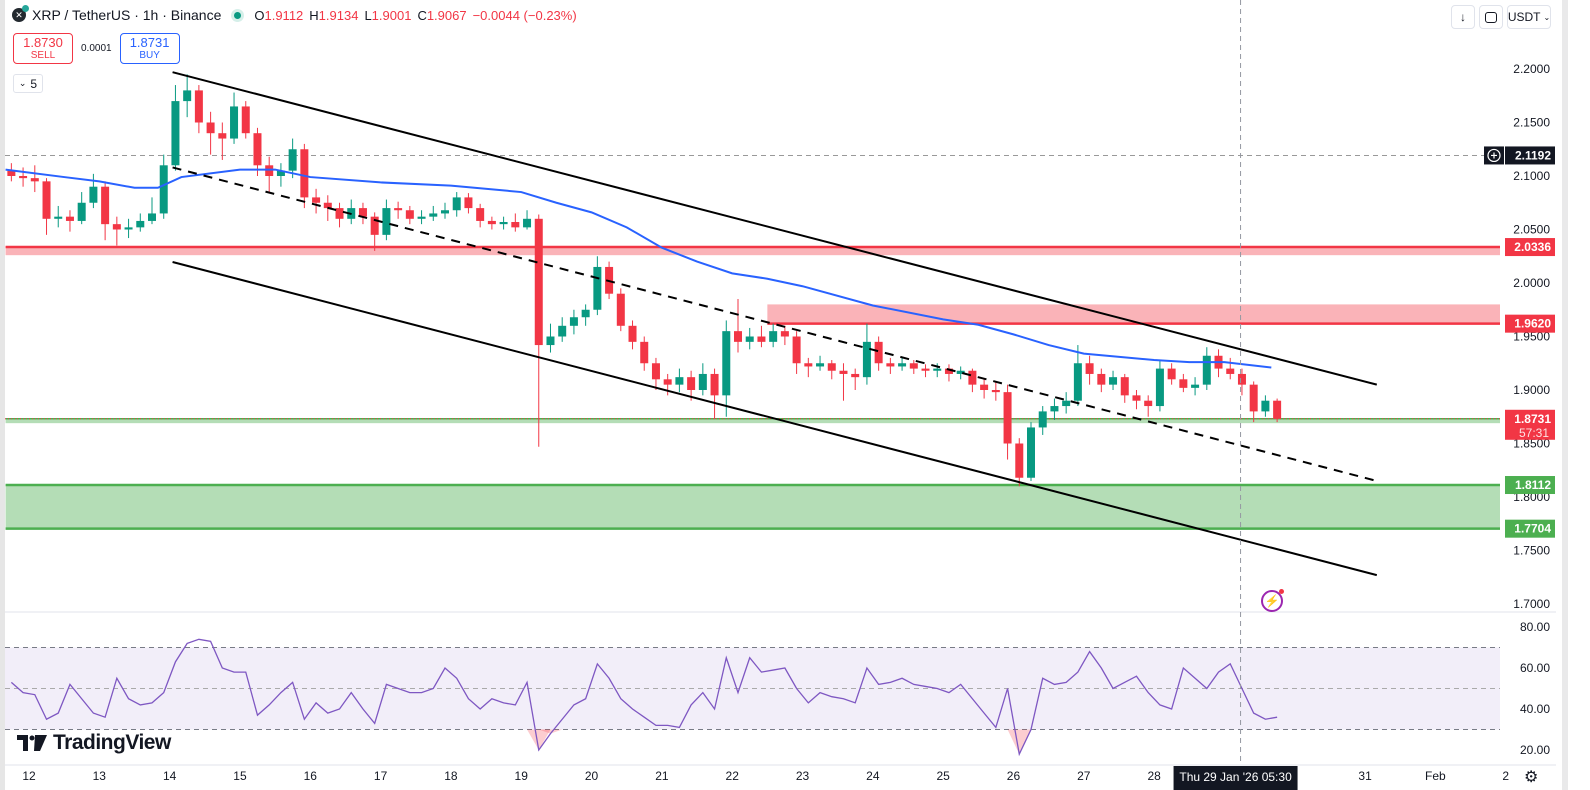  Describe the element at coordinates (170, 776) in the screenshot. I see `time-axis-tick: 14` at that location.